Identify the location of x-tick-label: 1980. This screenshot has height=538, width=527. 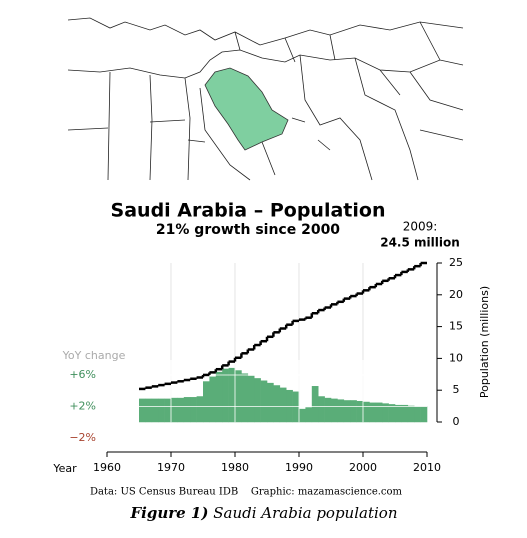
(235, 467).